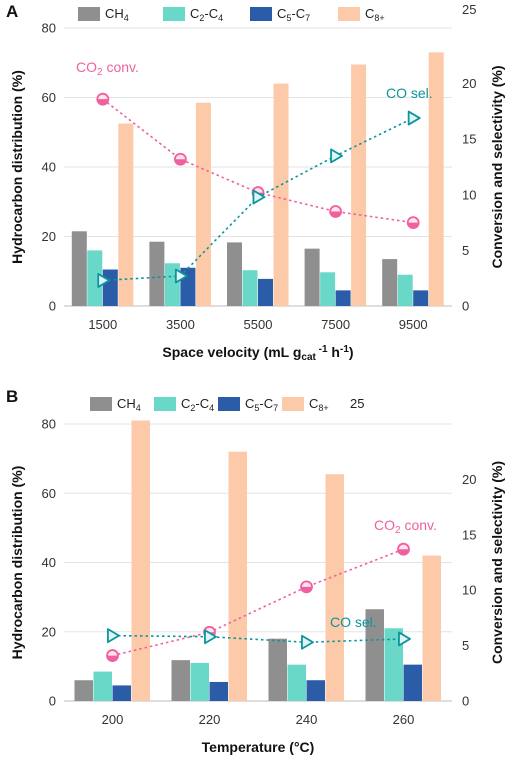 Image resolution: width=512 pixels, height=762 pixels. I want to click on panel-letter-b: B, so click(12, 396).